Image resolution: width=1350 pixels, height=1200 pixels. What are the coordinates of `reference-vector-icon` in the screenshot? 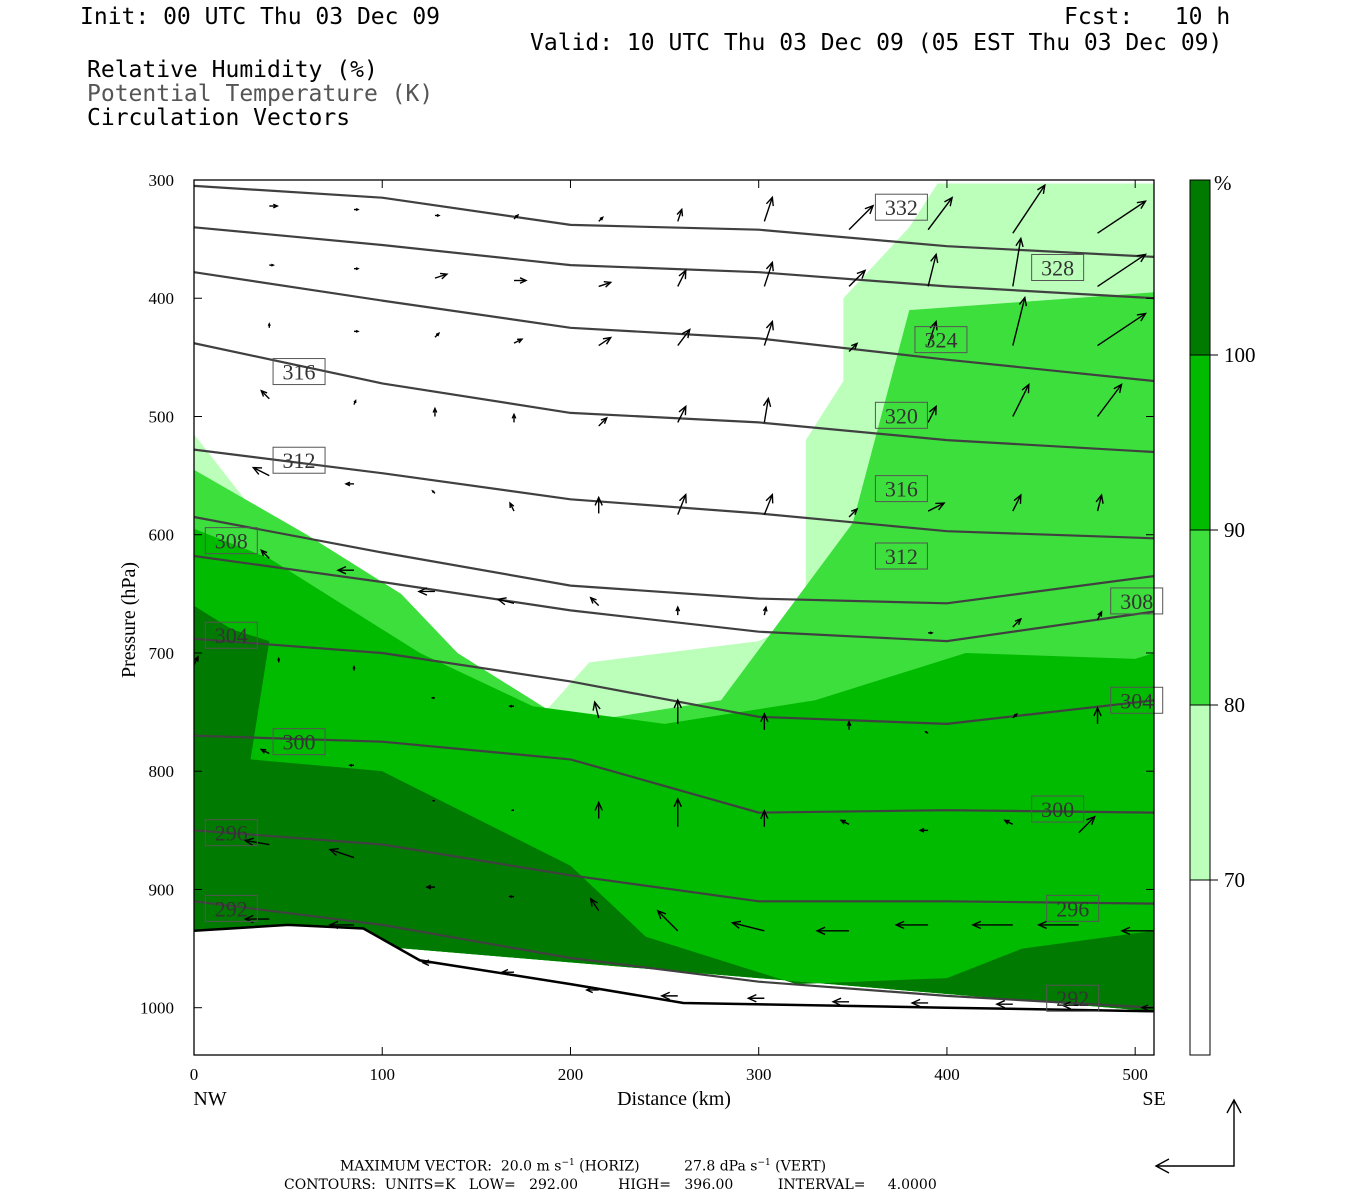 It's located at (1198, 1136).